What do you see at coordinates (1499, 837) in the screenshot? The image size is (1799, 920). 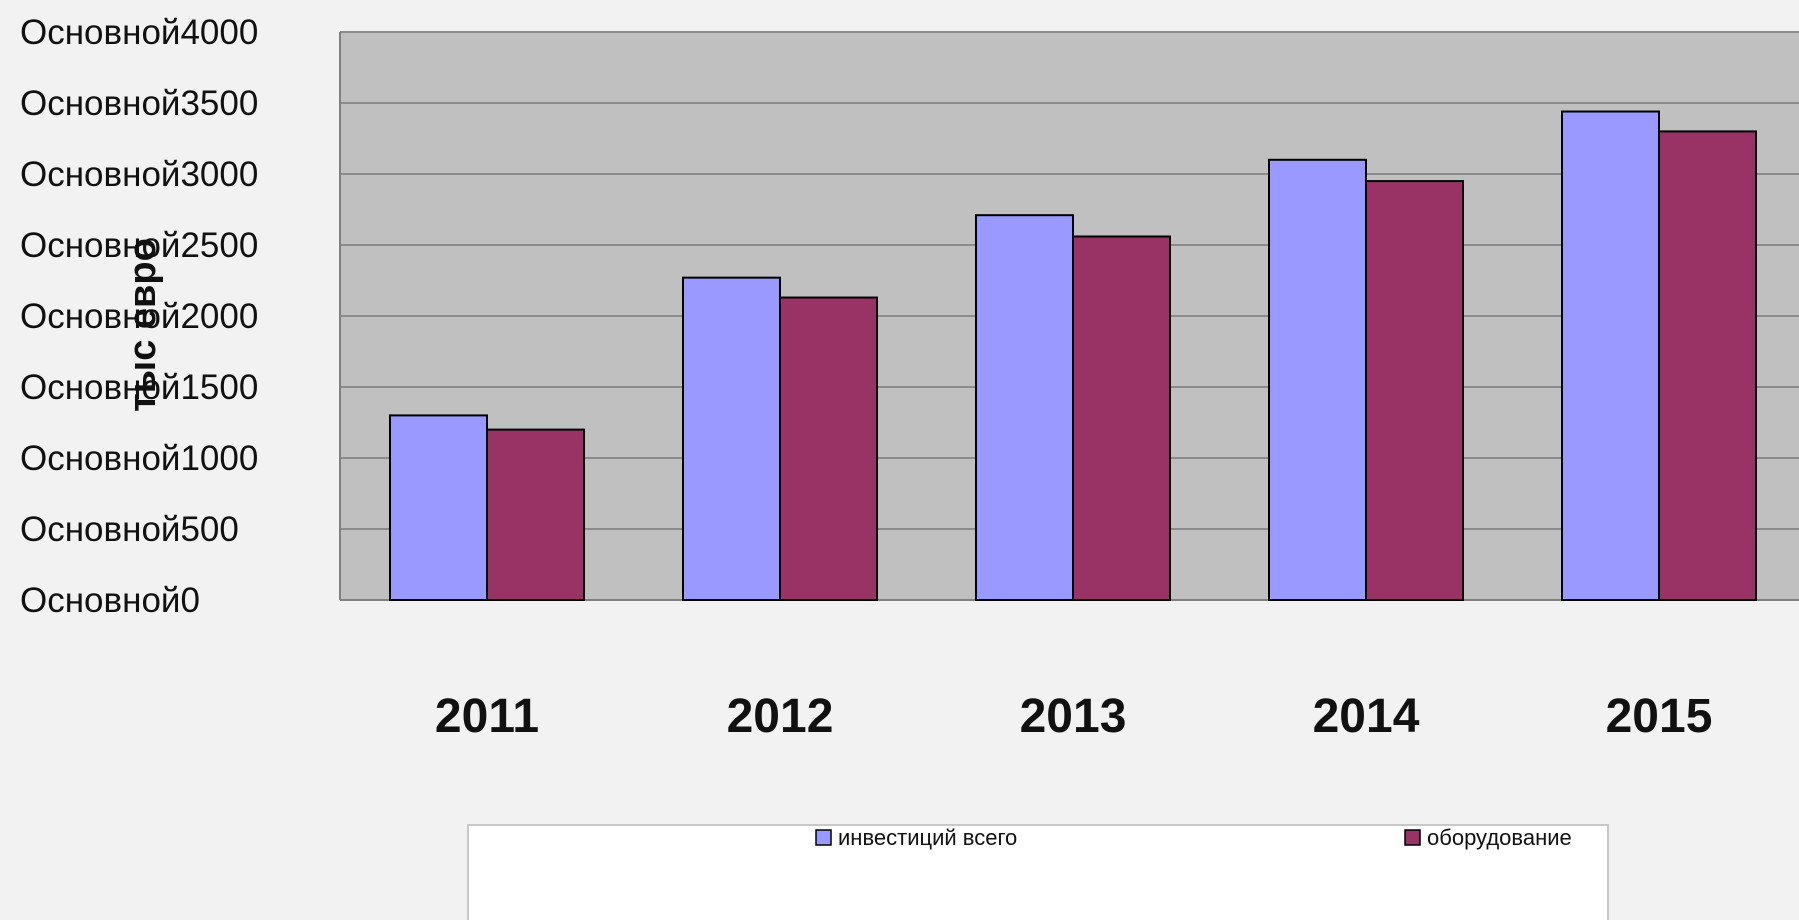 I see `legend-label-equipment: оборудование` at bounding box center [1499, 837].